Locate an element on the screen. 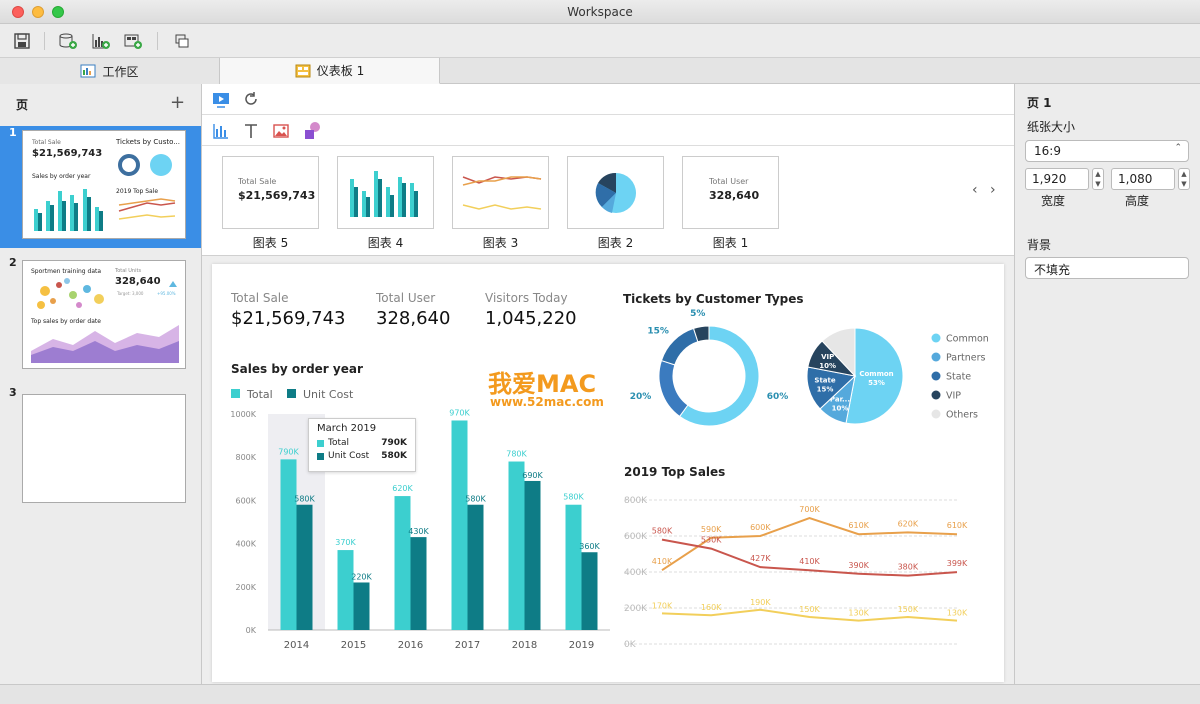  x-tick-label: 2015 is located at coordinates (353, 645).